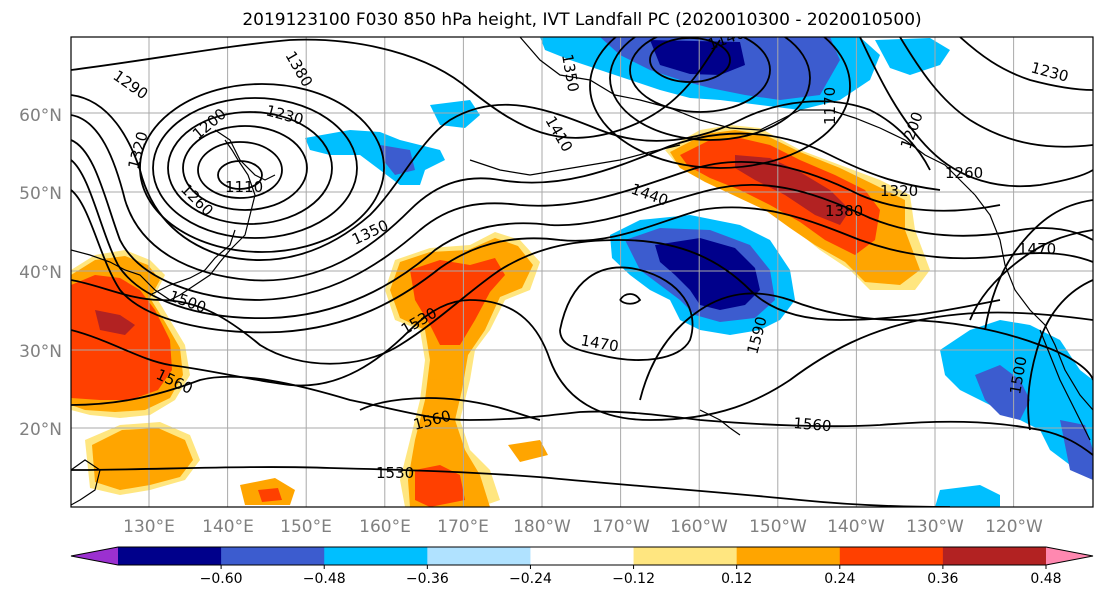  Describe the element at coordinates (964, 173) in the screenshot. I see `contour-label: 1260` at that location.